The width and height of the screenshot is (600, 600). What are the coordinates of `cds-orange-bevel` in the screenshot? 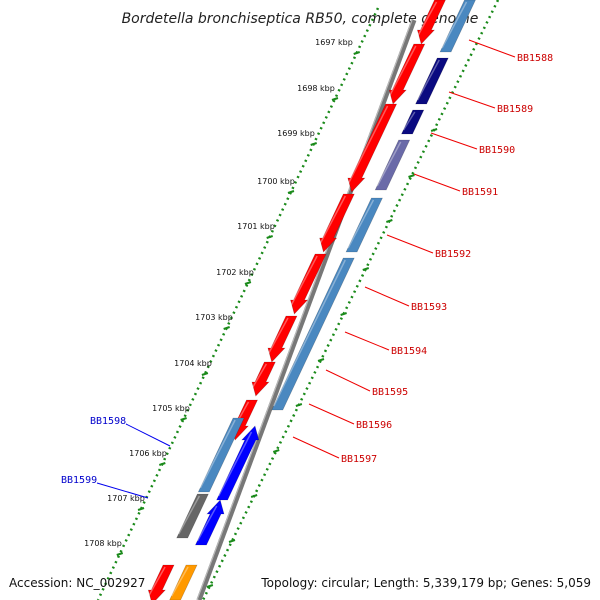 It's located at (179, 581).